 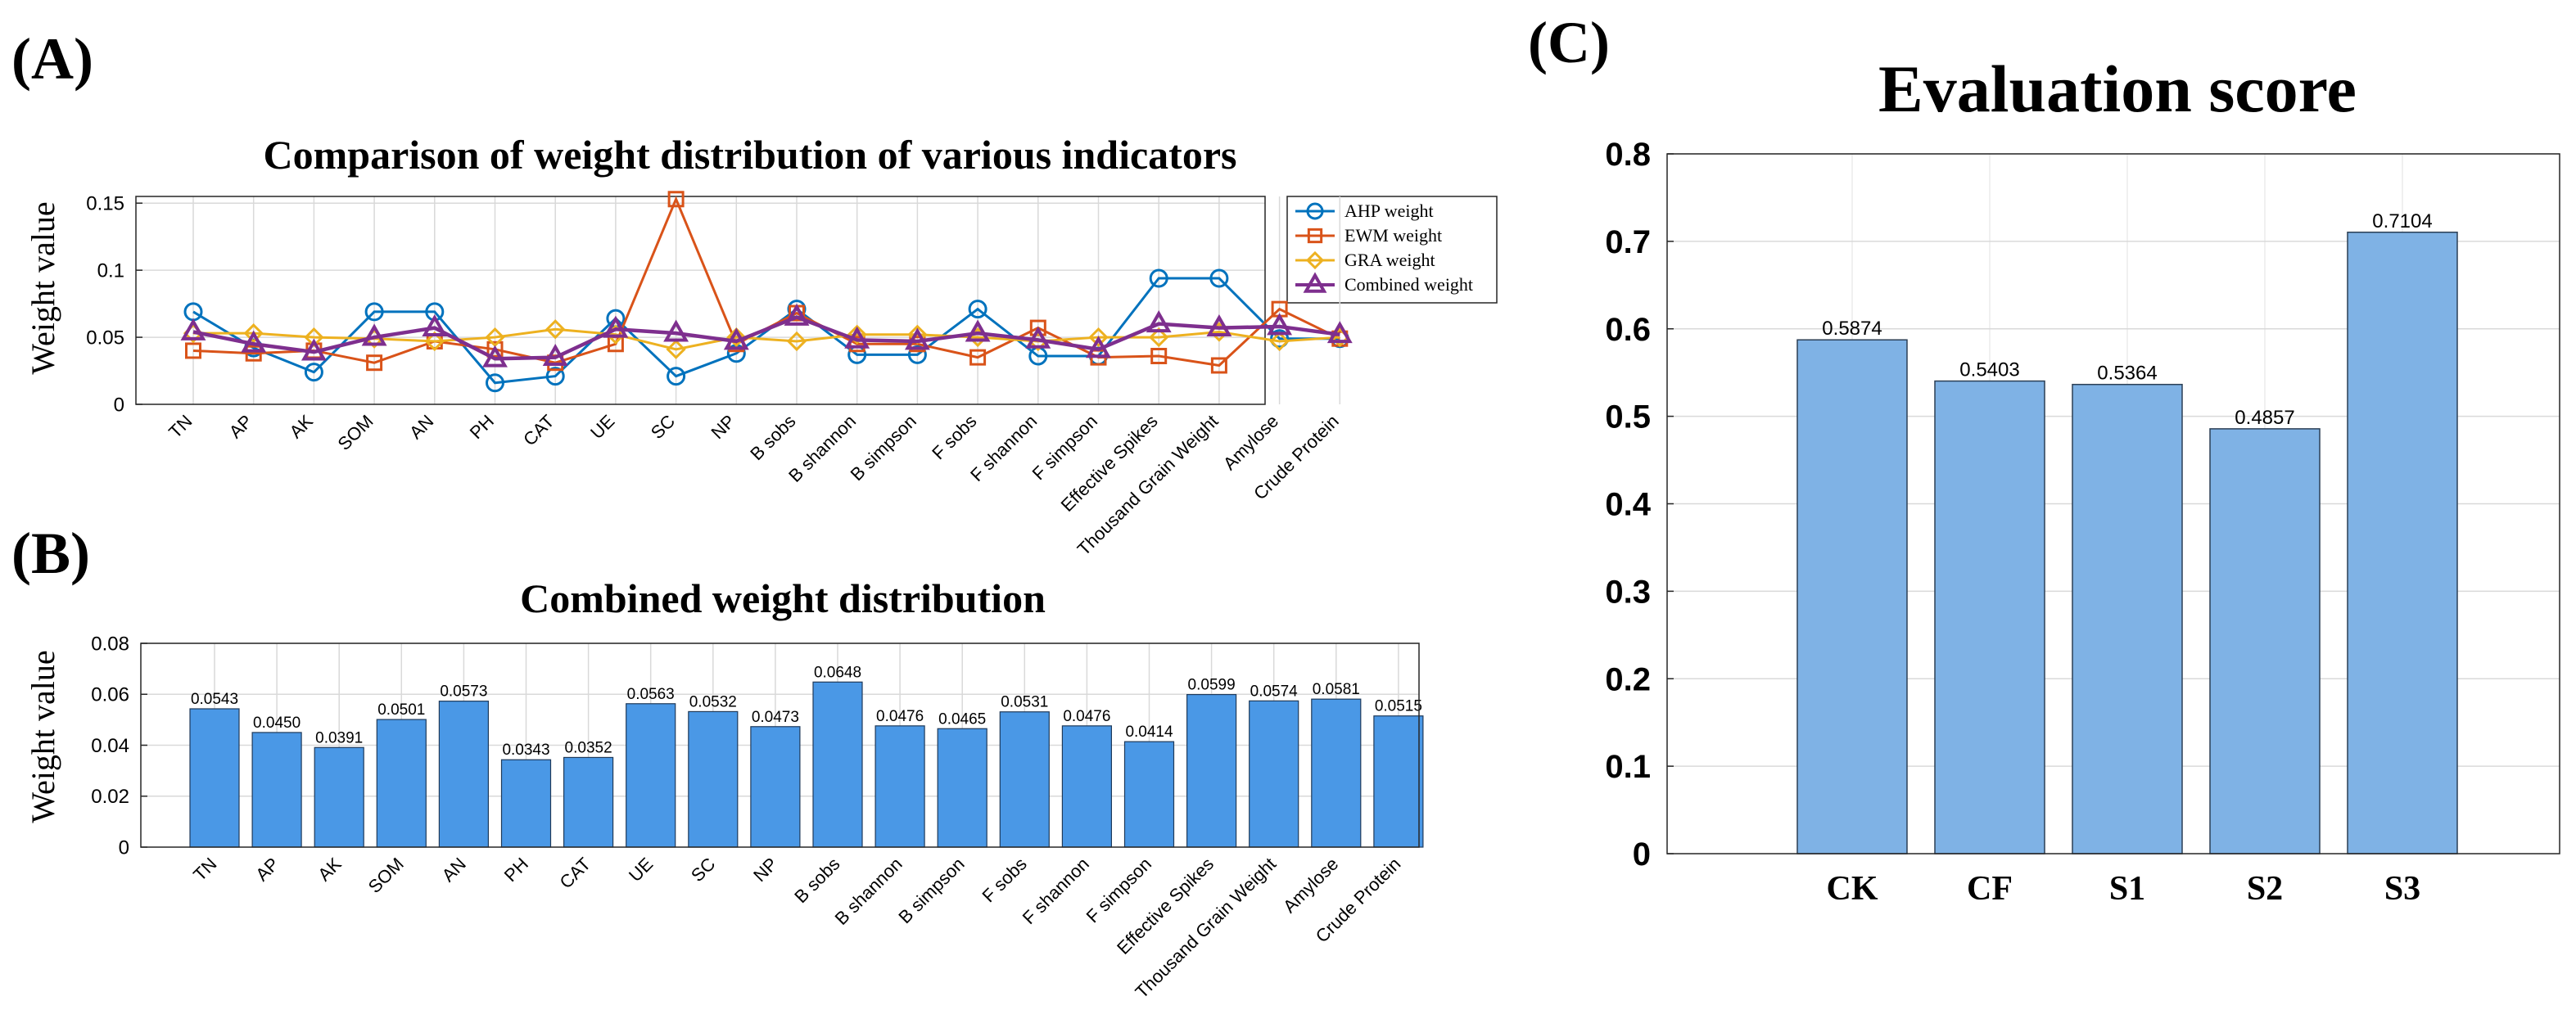 I want to click on y-tick-label: 0.06, so click(x=110, y=695).